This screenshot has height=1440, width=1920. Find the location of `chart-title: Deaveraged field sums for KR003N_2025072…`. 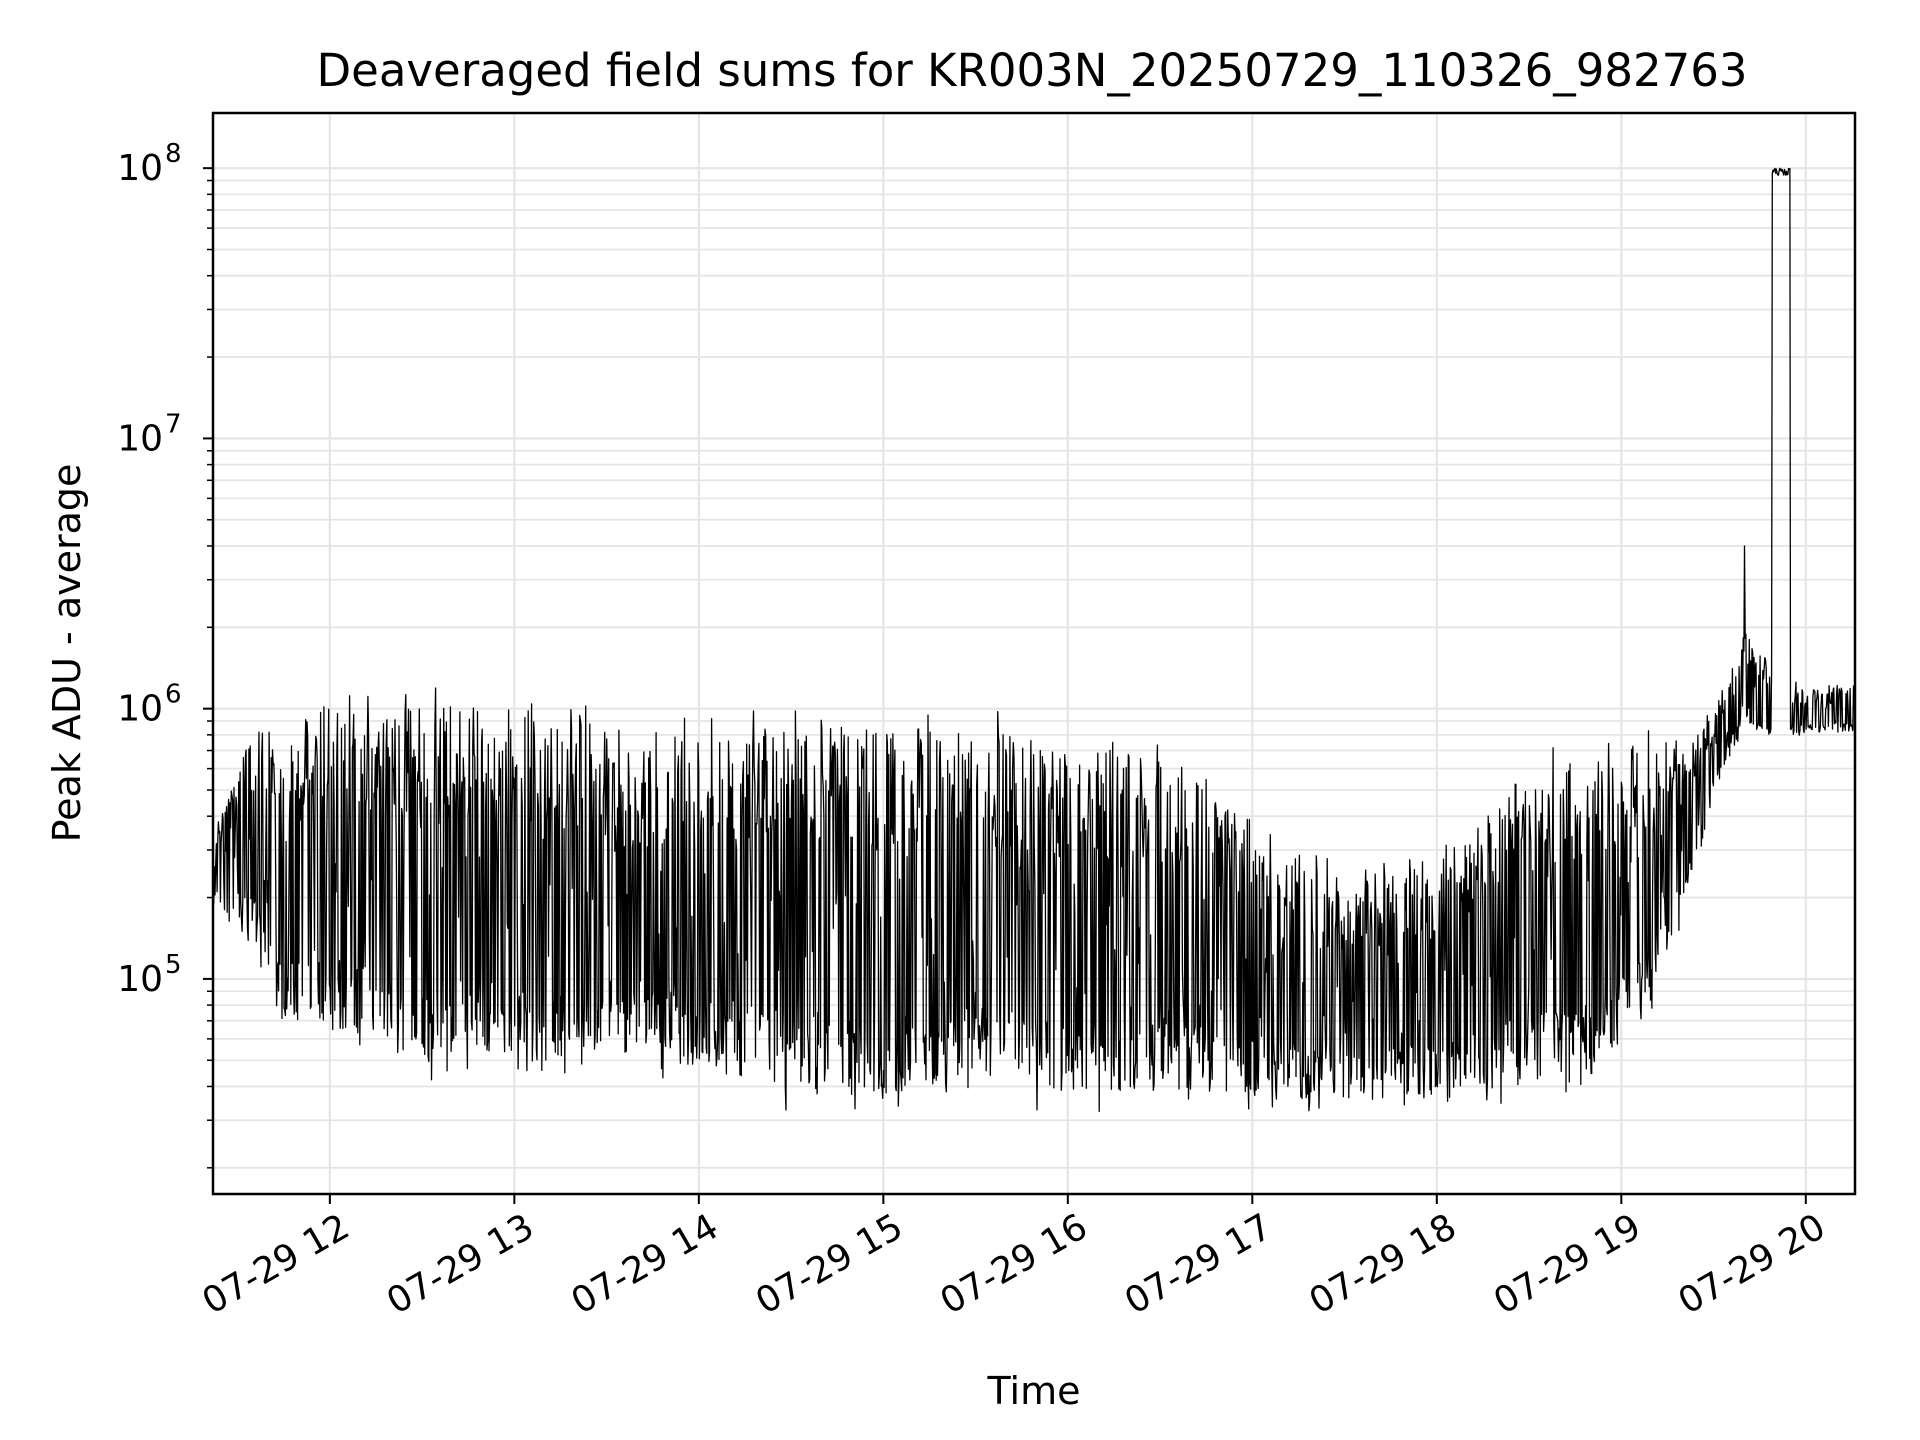

chart-title: Deaveraged field sums for KR003N_2025072… is located at coordinates (1032, 70).